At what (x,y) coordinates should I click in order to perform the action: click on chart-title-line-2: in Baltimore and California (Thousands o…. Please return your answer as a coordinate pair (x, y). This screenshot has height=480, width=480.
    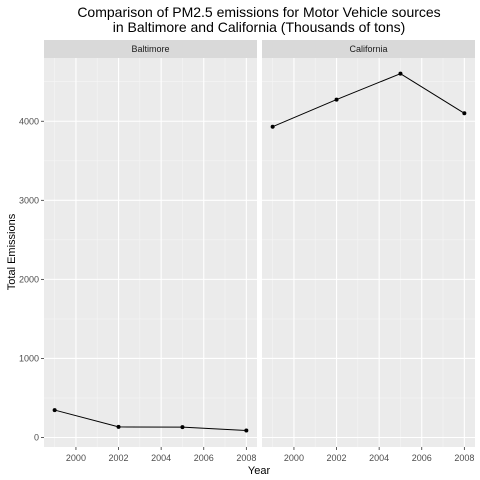
    Looking at the image, I should click on (259, 27).